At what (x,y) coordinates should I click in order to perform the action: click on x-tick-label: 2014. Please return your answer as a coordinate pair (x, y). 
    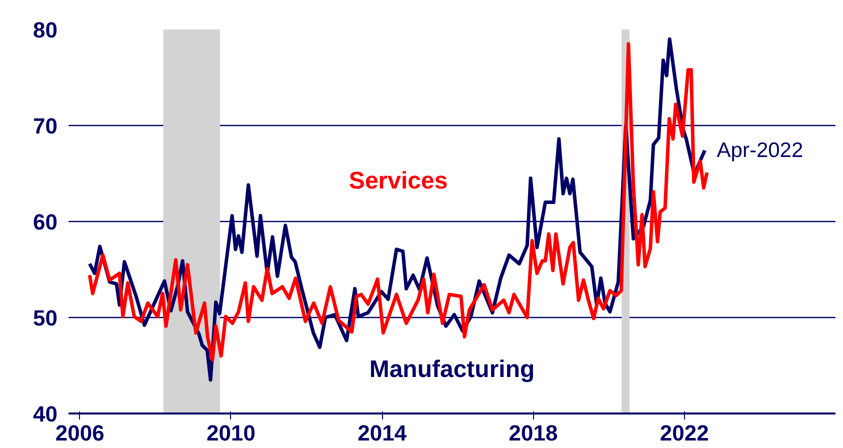
    Looking at the image, I should click on (383, 433).